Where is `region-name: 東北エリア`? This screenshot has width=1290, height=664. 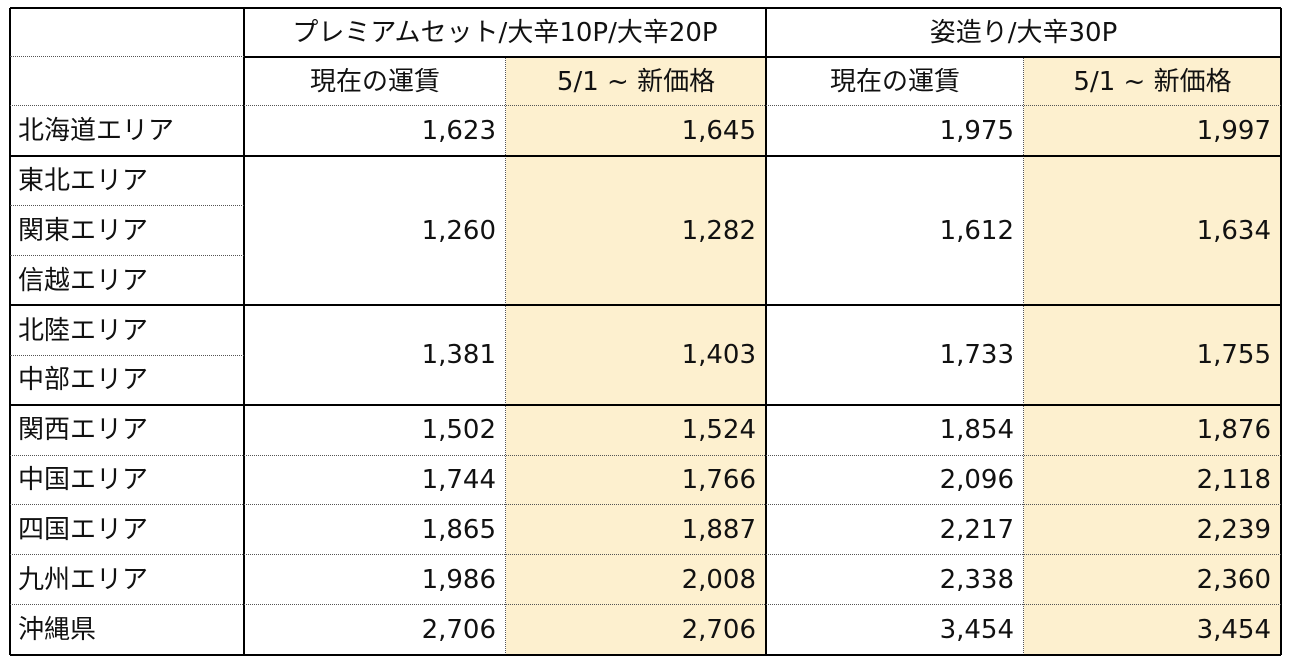
region-name: 東北エリア is located at coordinates (83, 180).